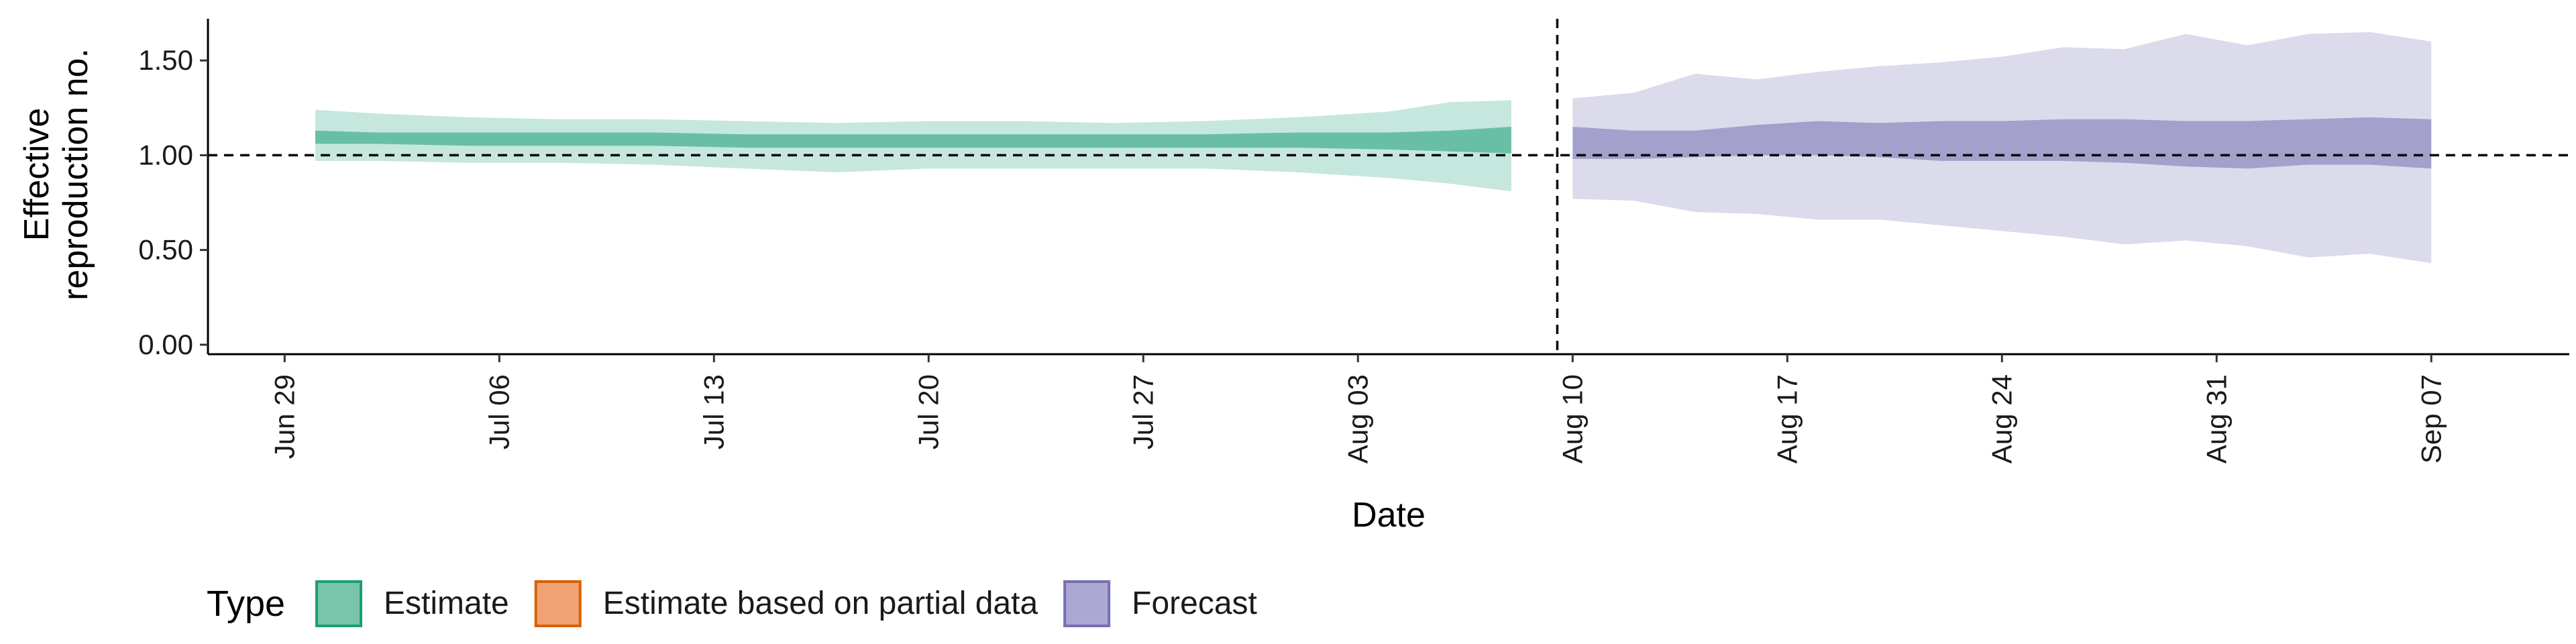 The width and height of the screenshot is (2576, 644). Describe the element at coordinates (1389, 515) in the screenshot. I see `x-axis-title: Date` at that location.